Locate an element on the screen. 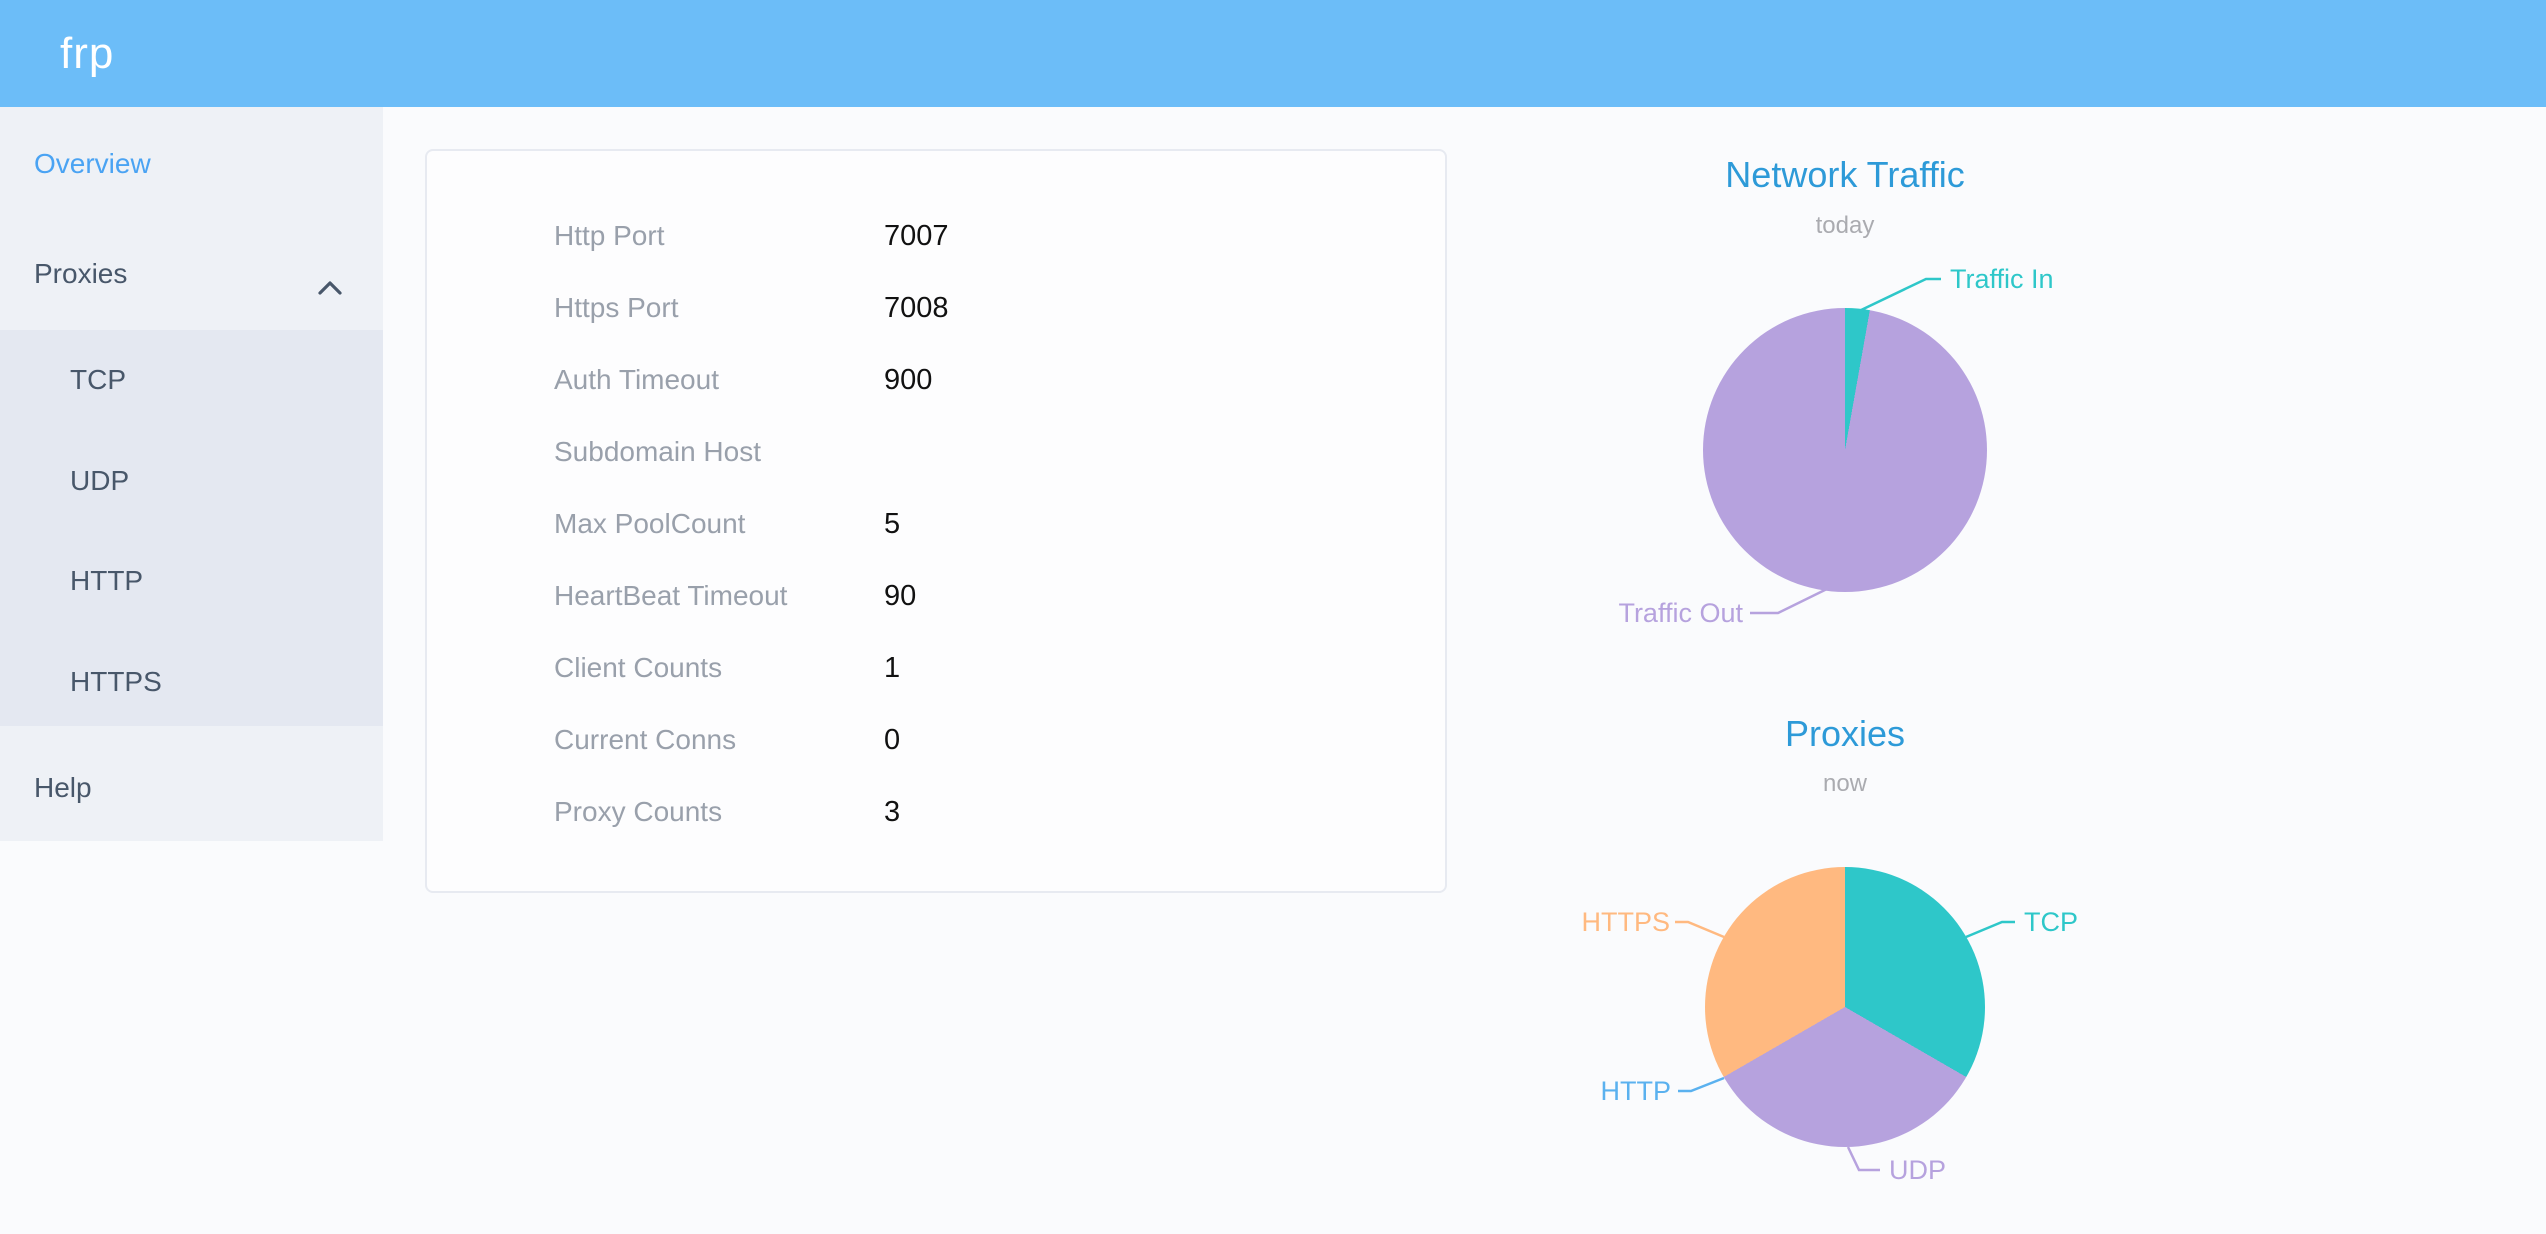 Image resolution: width=2546 pixels, height=1234 pixels. sidebar-item-overview: Overview is located at coordinates (191, 164).